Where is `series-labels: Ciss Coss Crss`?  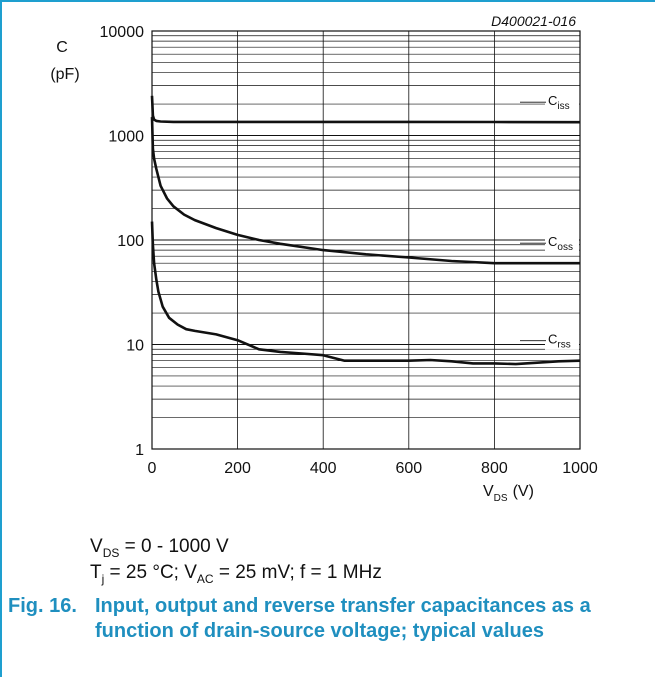 series-labels: Ciss Coss Crss is located at coordinates (549, 221).